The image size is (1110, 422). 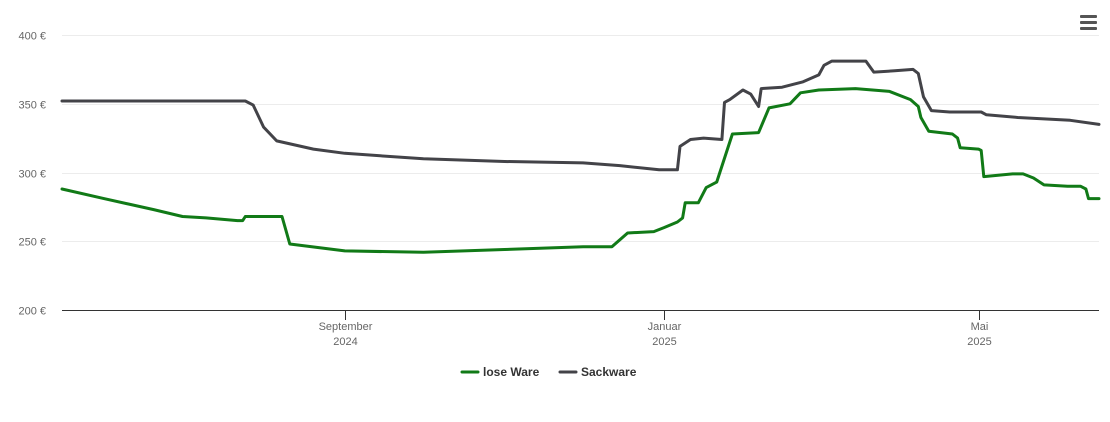 What do you see at coordinates (980, 327) in the screenshot?
I see `x-tick-label: Mai` at bounding box center [980, 327].